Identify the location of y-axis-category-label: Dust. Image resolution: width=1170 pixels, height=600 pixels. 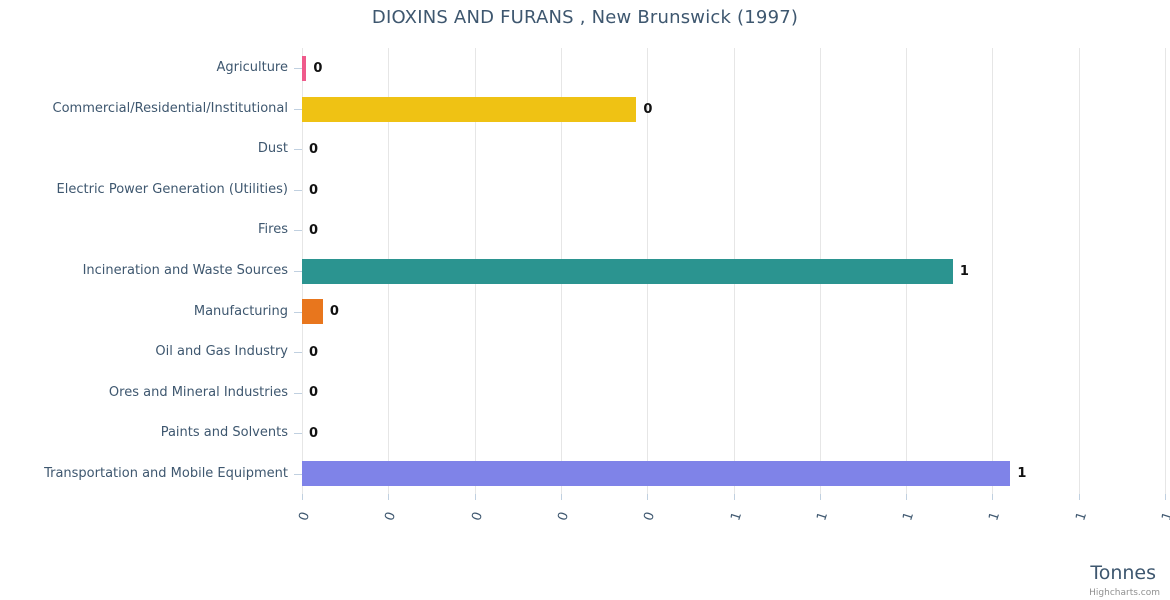
(272, 149).